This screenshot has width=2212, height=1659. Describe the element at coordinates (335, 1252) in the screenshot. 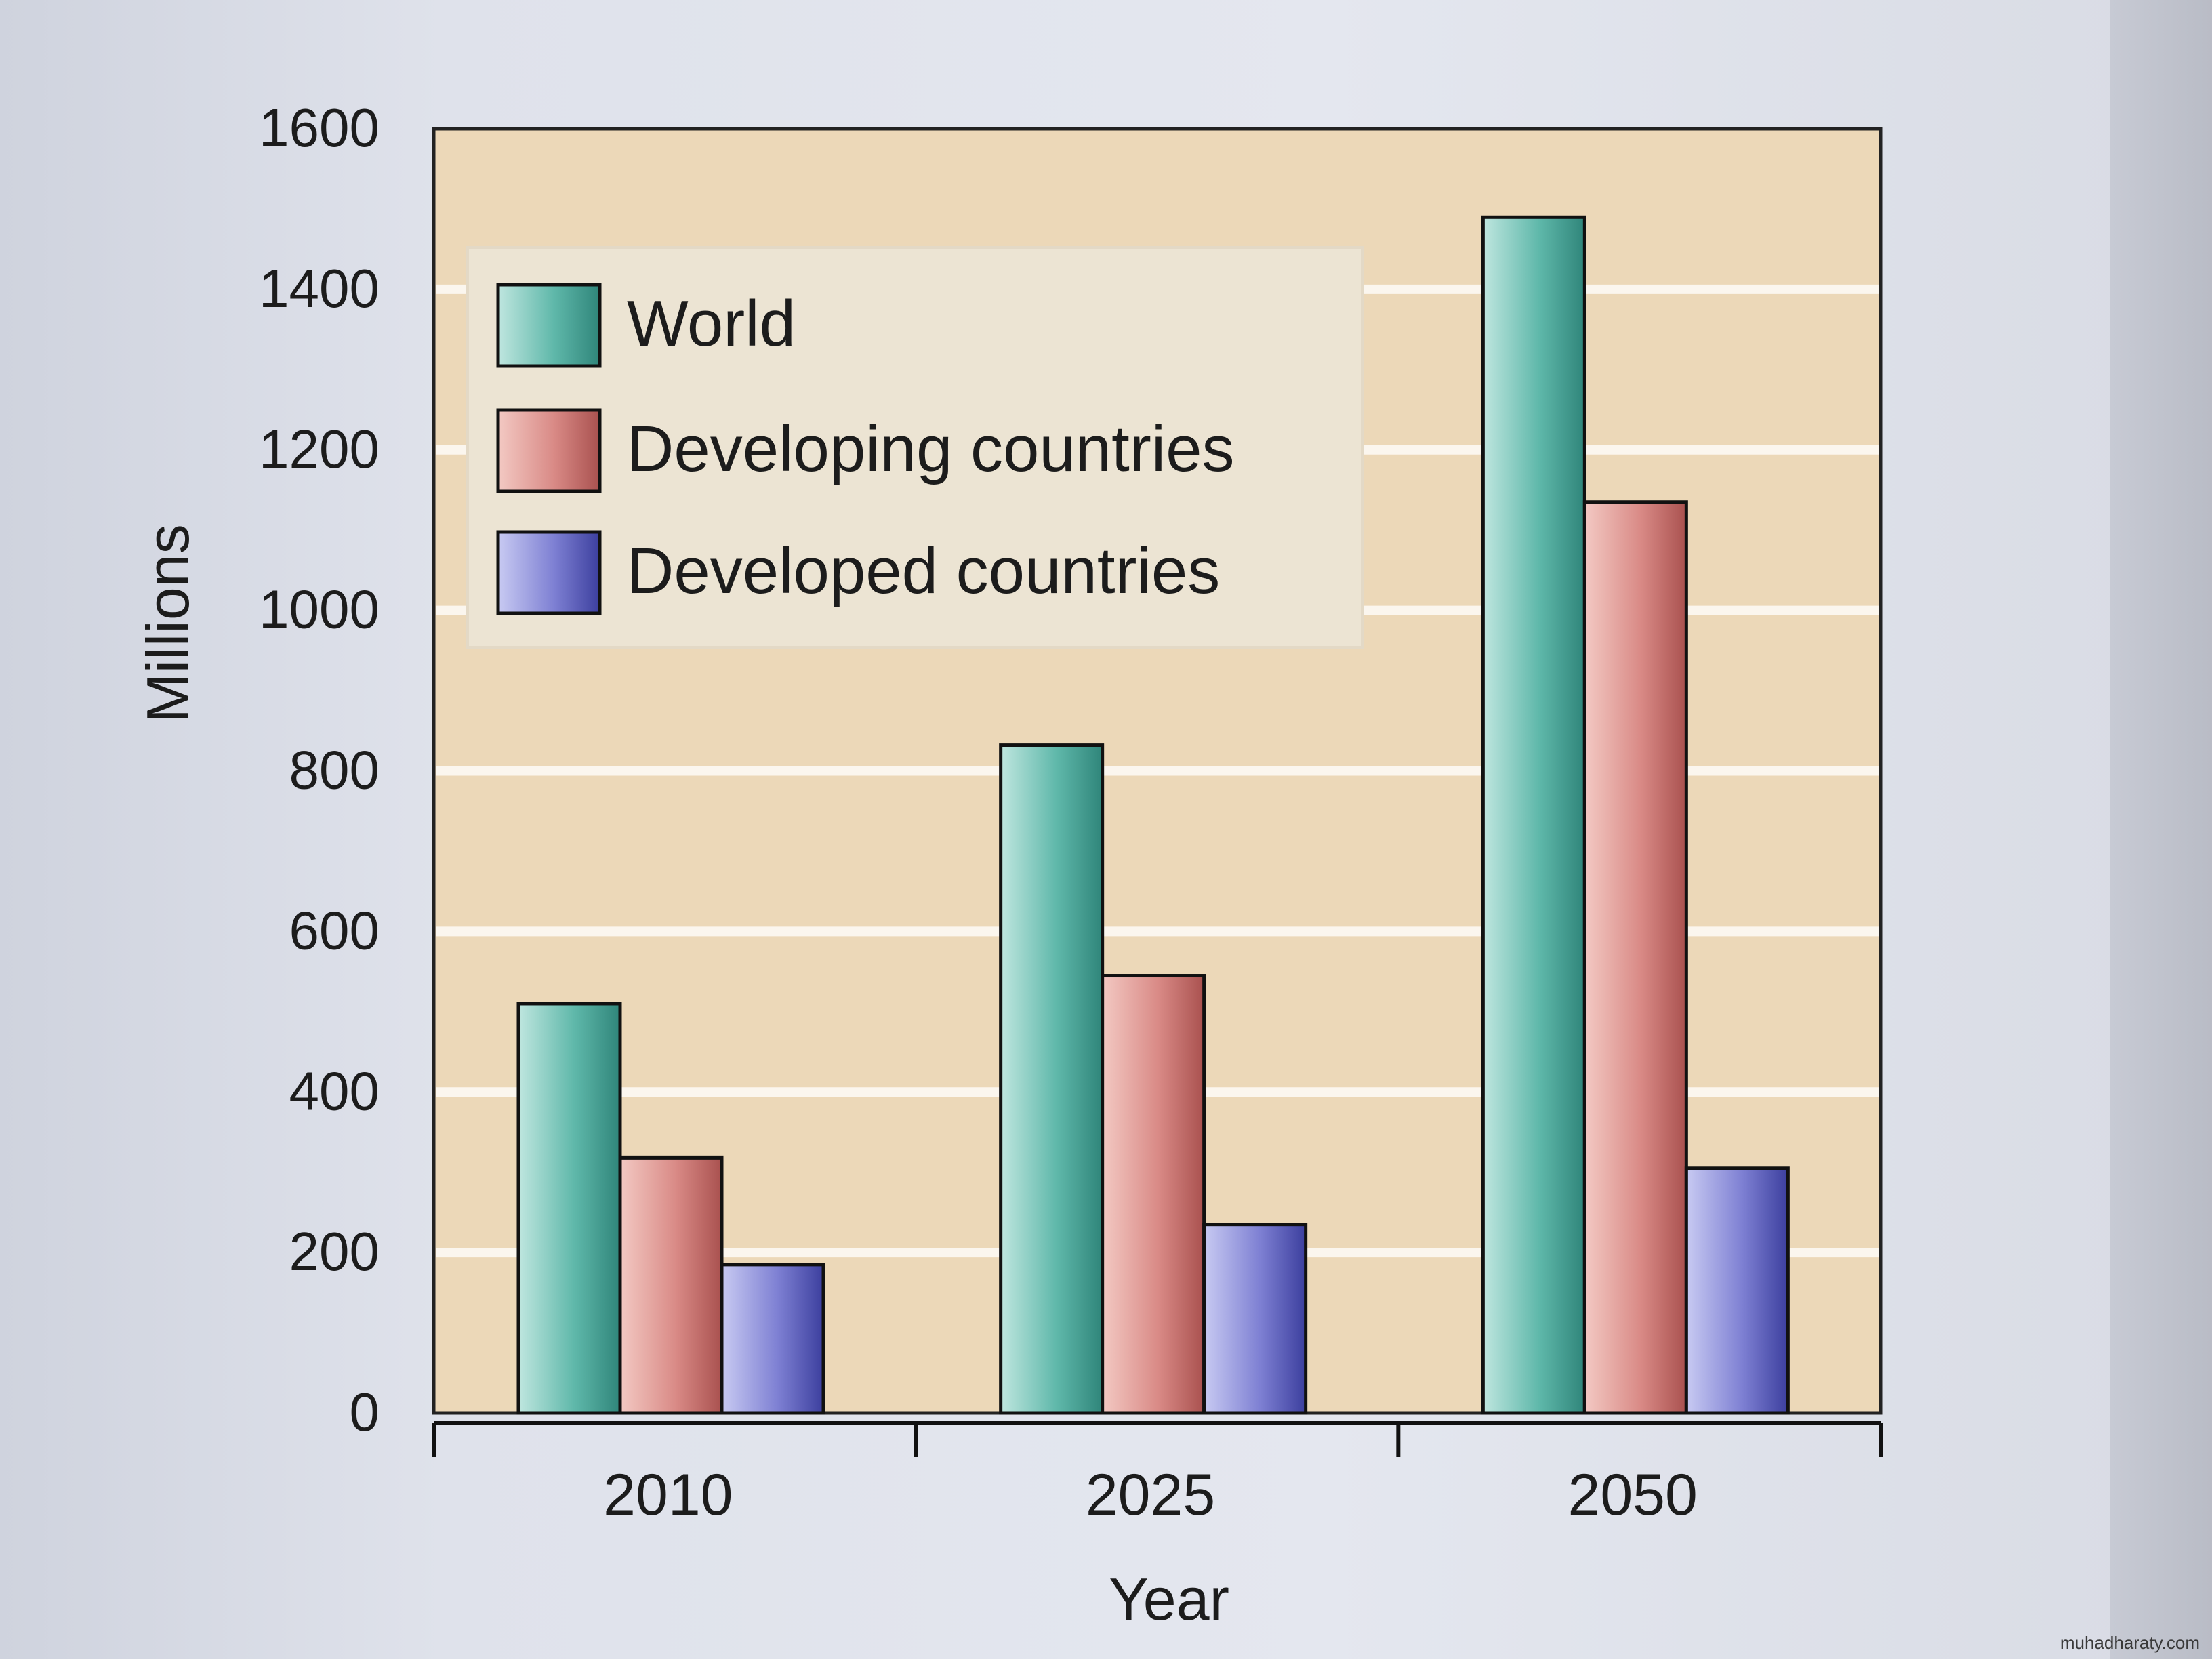

I see `y-tick-label: 200` at that location.